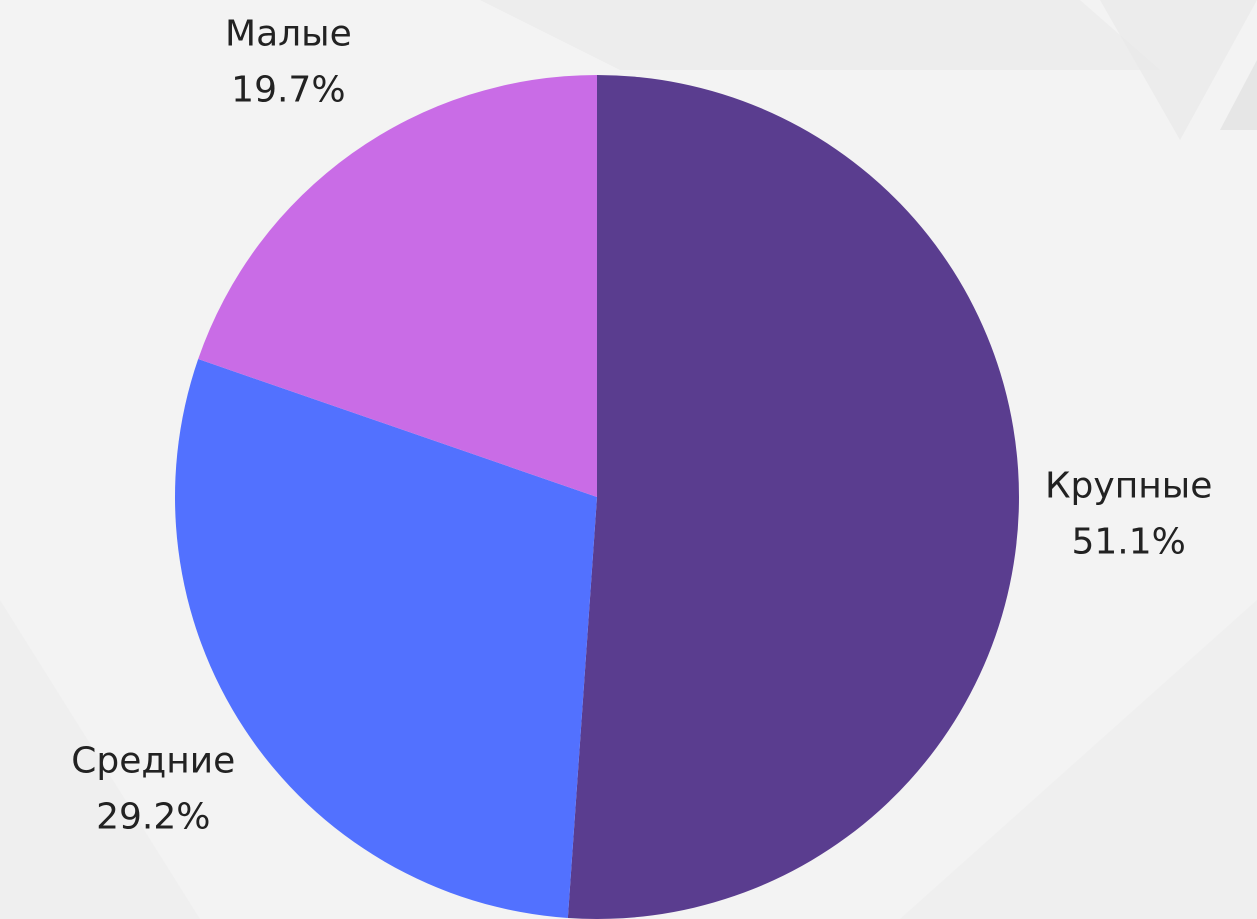 This screenshot has height=919, width=1257. Describe the element at coordinates (153, 760) in the screenshot. I see `slice-label: Средние` at that location.